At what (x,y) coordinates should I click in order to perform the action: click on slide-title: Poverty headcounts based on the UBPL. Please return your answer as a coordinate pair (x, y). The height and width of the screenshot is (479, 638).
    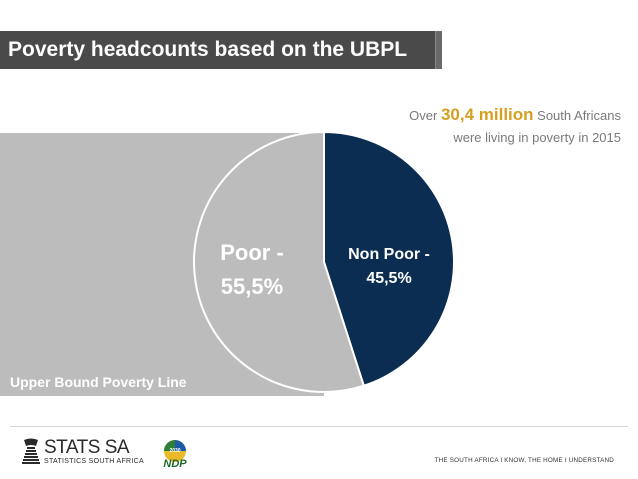
    Looking at the image, I should click on (208, 49).